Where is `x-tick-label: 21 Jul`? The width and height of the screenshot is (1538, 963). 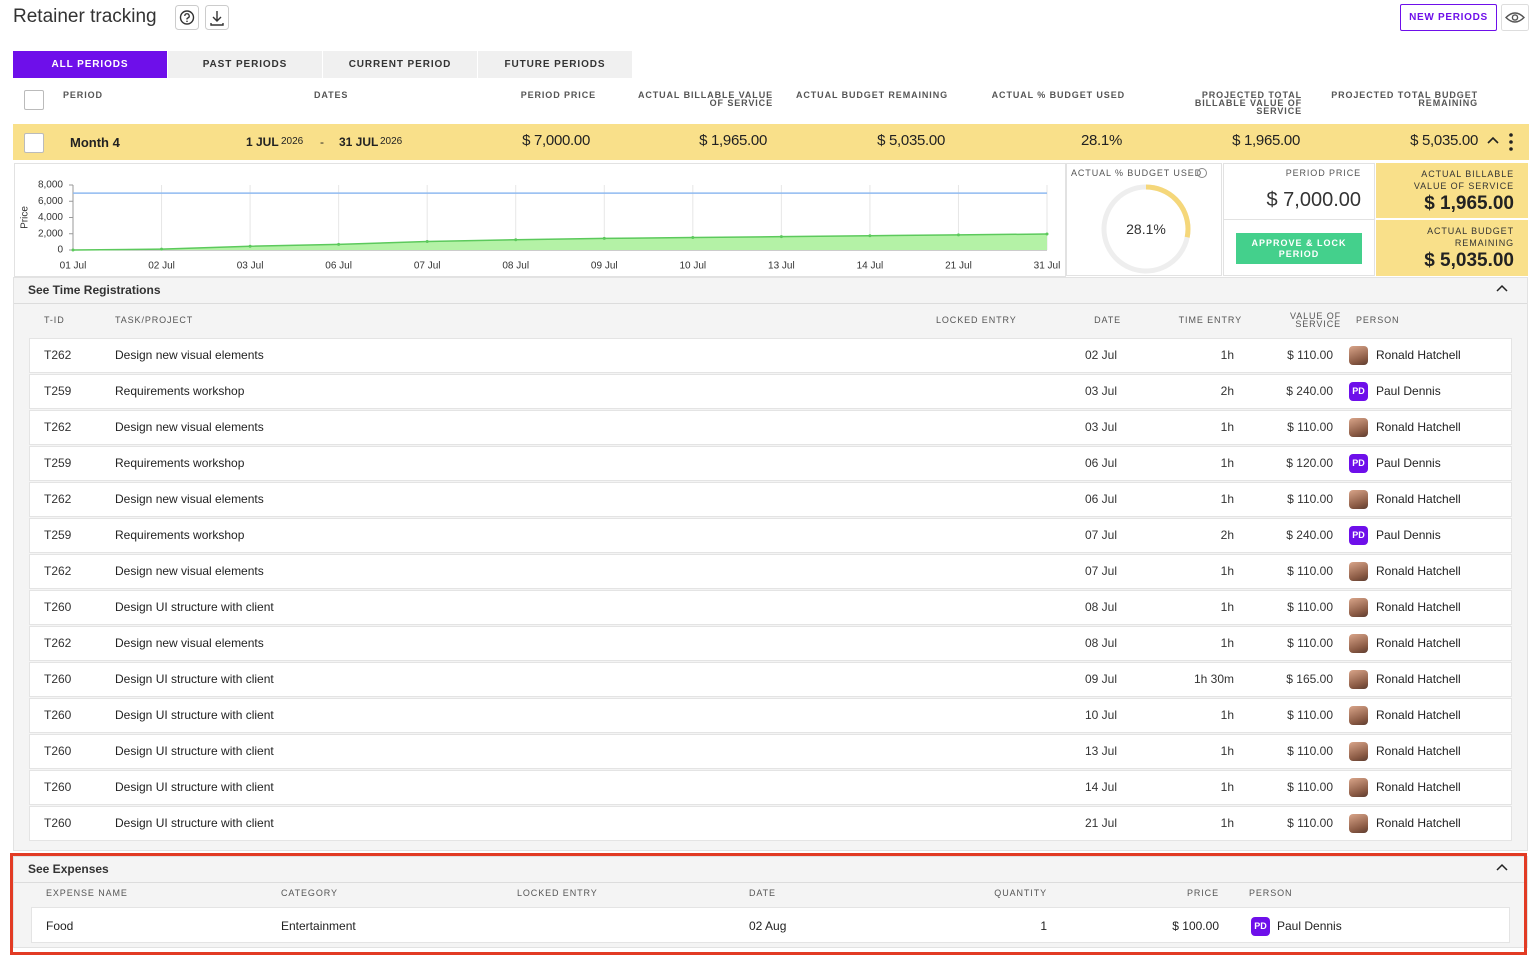 x-tick-label: 21 Jul is located at coordinates (958, 266).